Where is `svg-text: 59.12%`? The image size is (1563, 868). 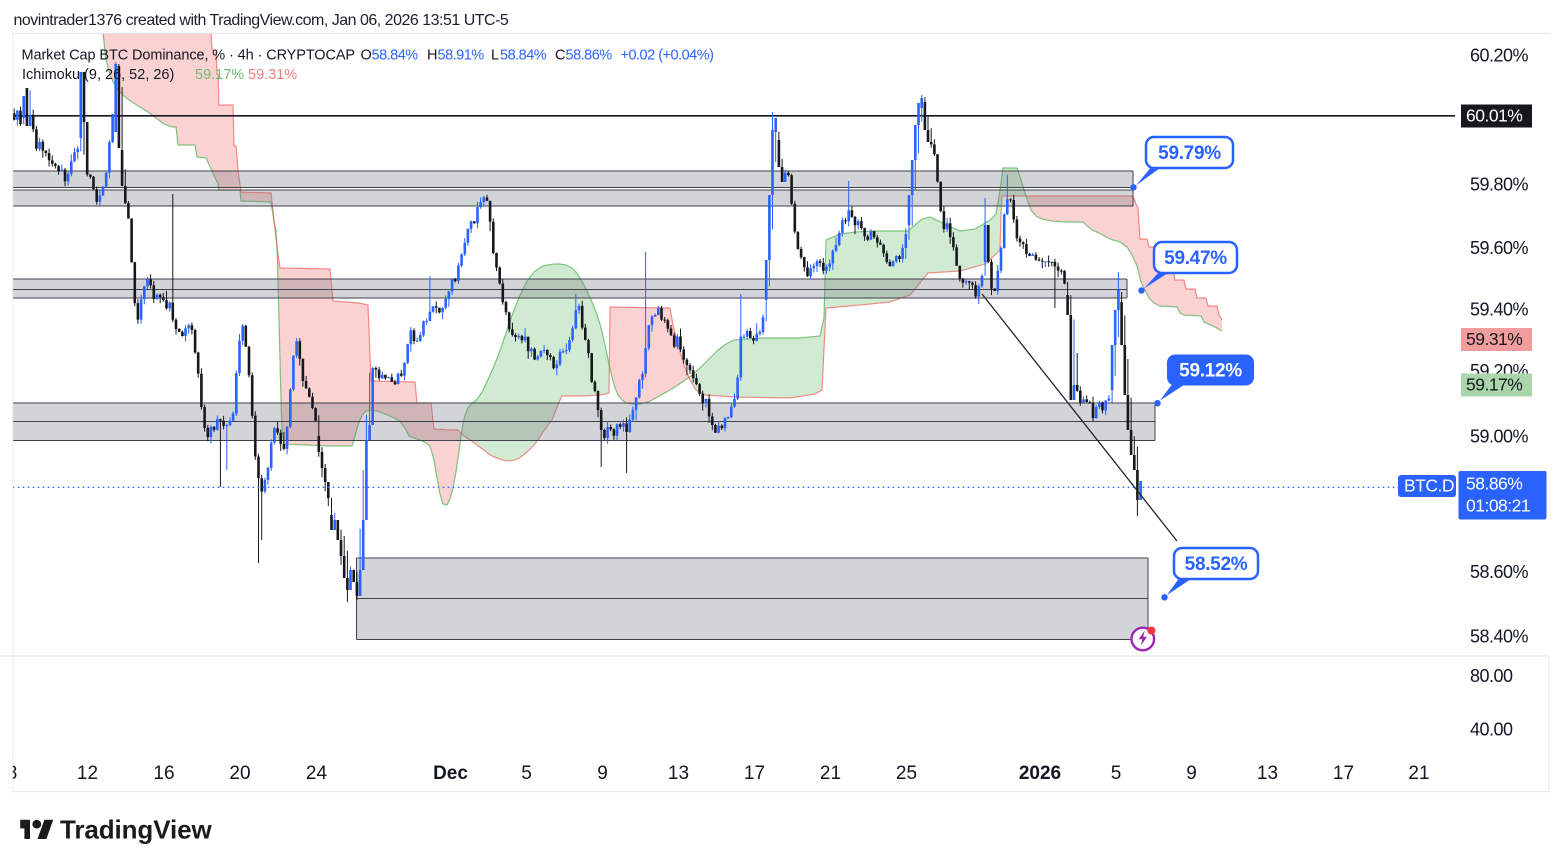
svg-text: 59.12% is located at coordinates (1210, 371).